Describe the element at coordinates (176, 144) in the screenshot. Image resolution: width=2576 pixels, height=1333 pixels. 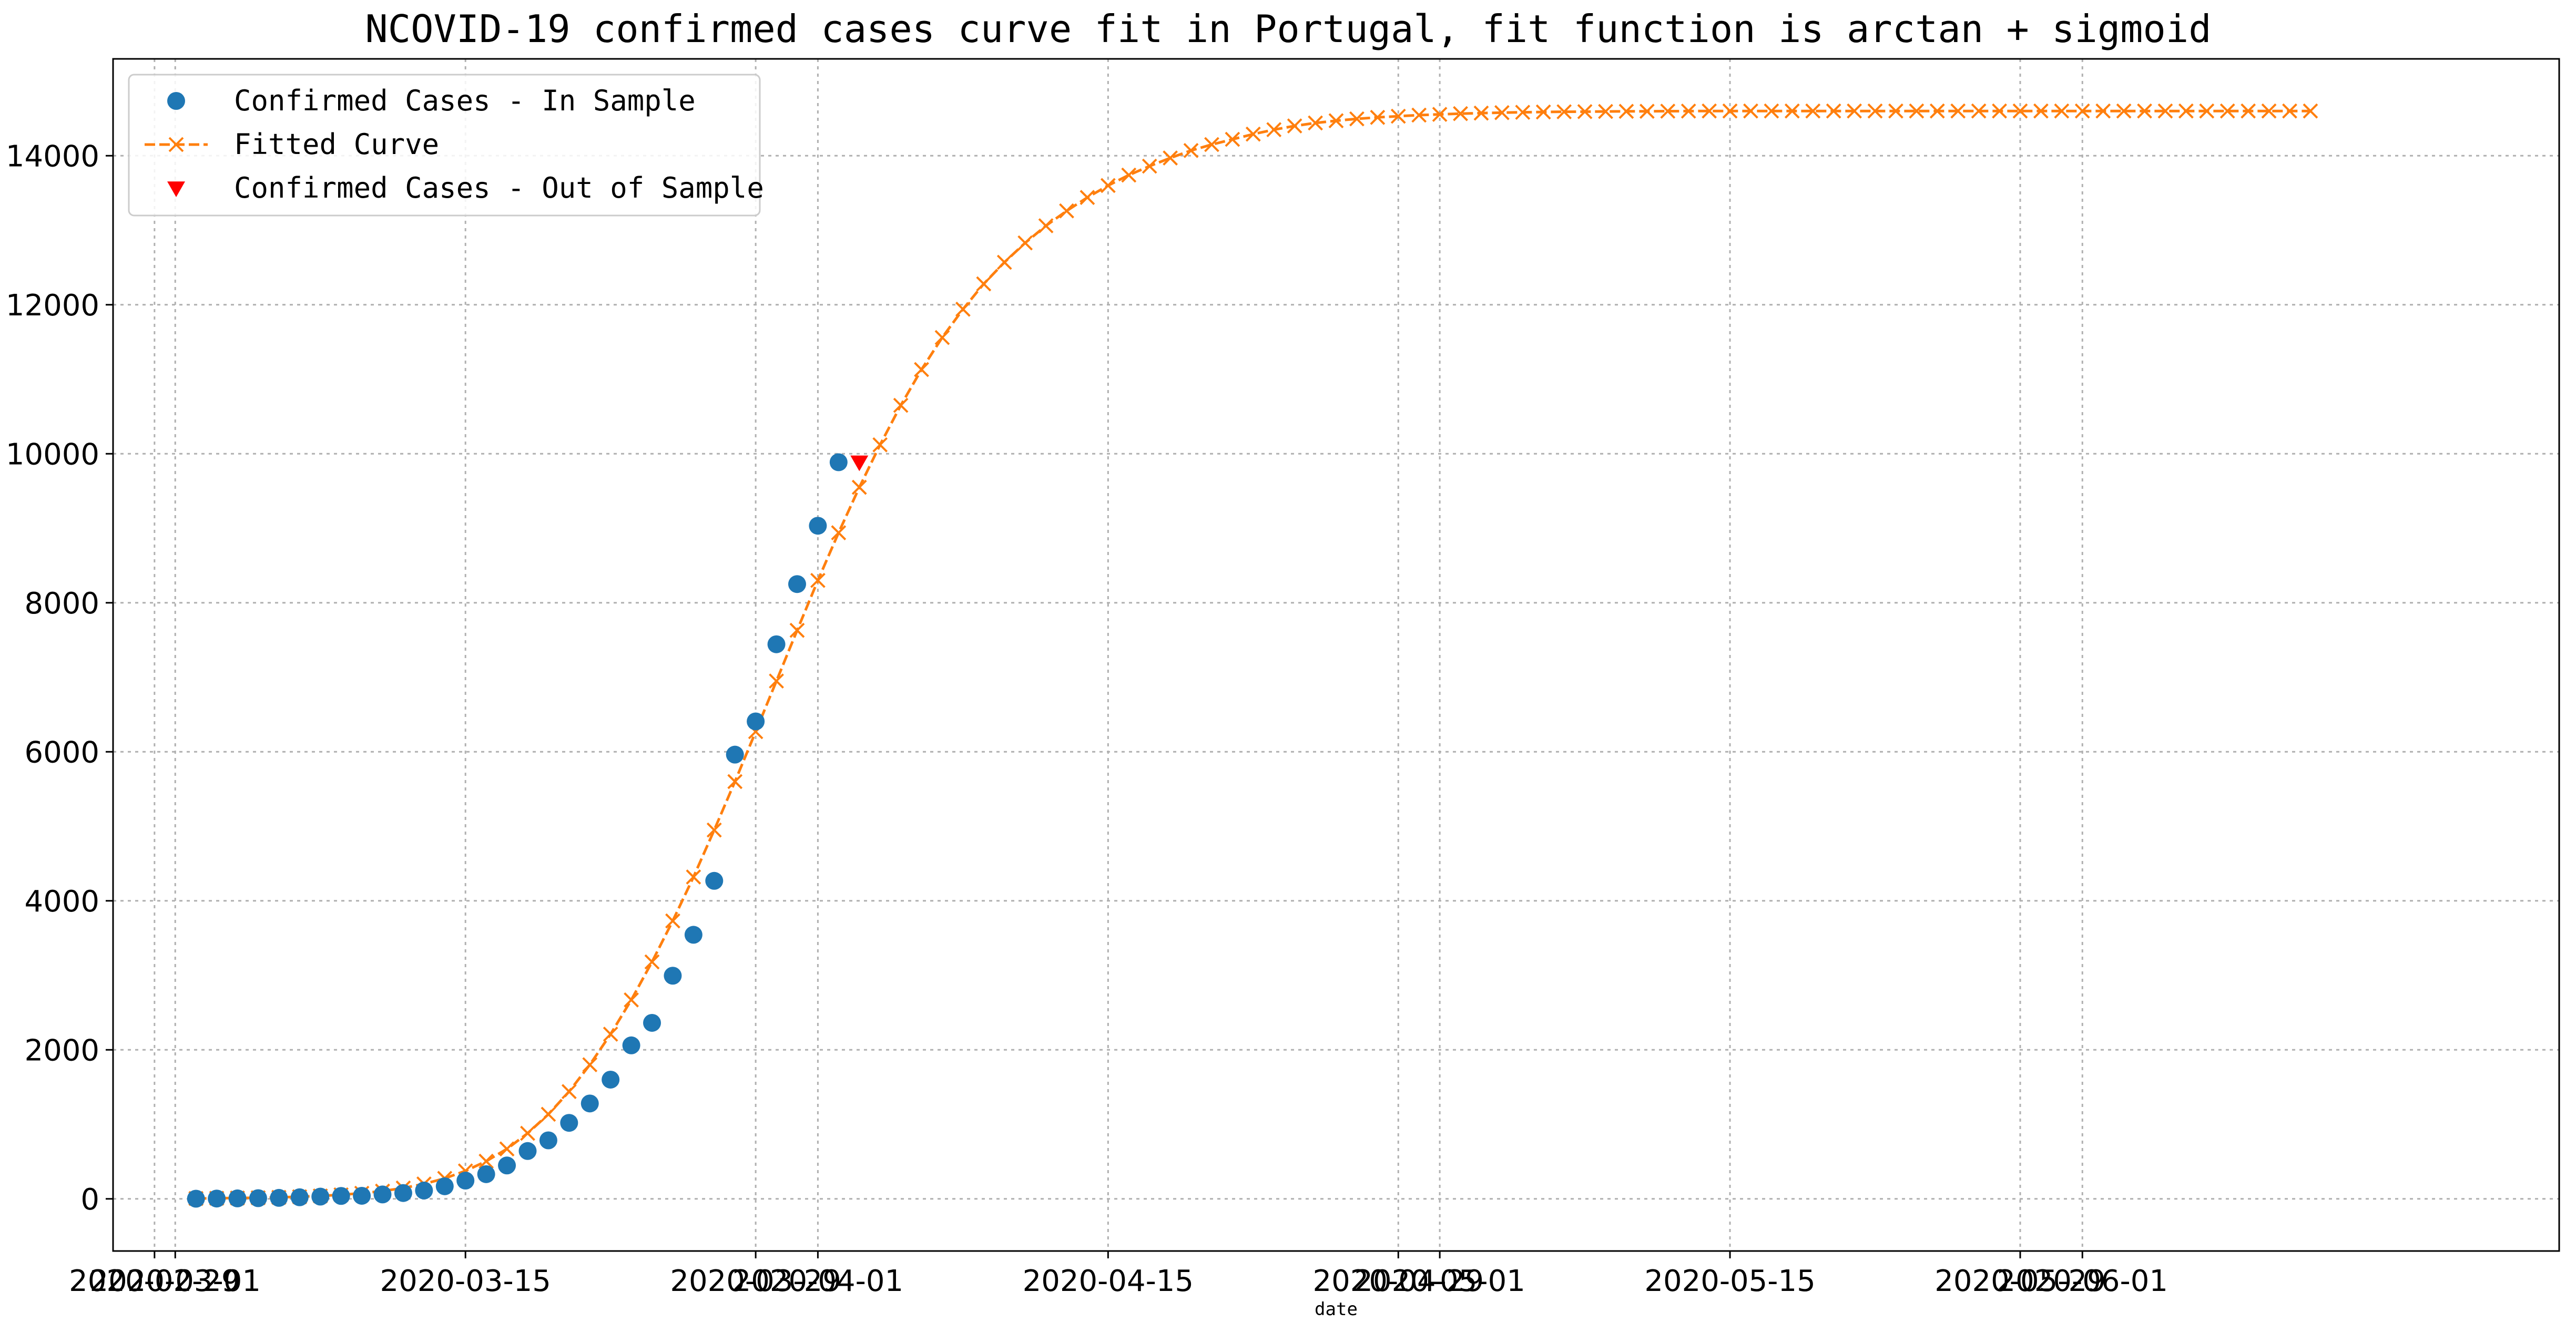
I see `legend-fitted-marker` at that location.